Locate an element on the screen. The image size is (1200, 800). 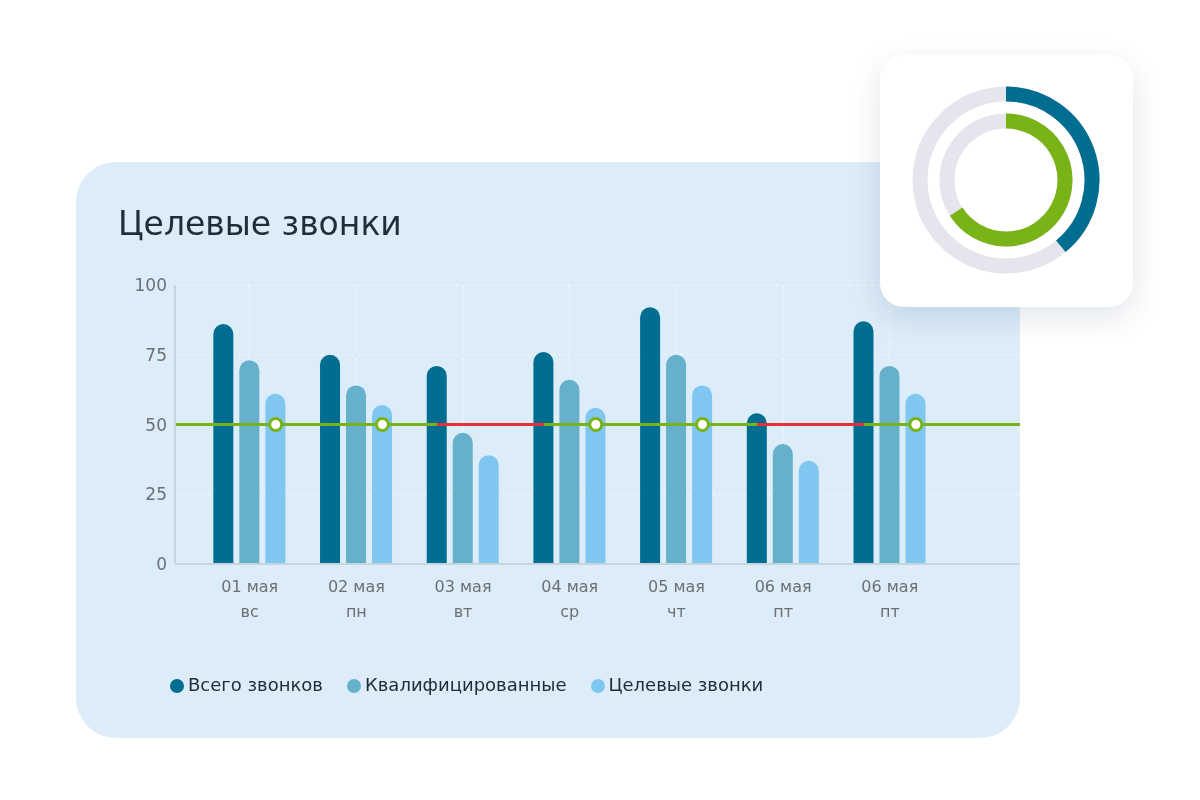
legend-label: Целевые звонки is located at coordinates (686, 684).